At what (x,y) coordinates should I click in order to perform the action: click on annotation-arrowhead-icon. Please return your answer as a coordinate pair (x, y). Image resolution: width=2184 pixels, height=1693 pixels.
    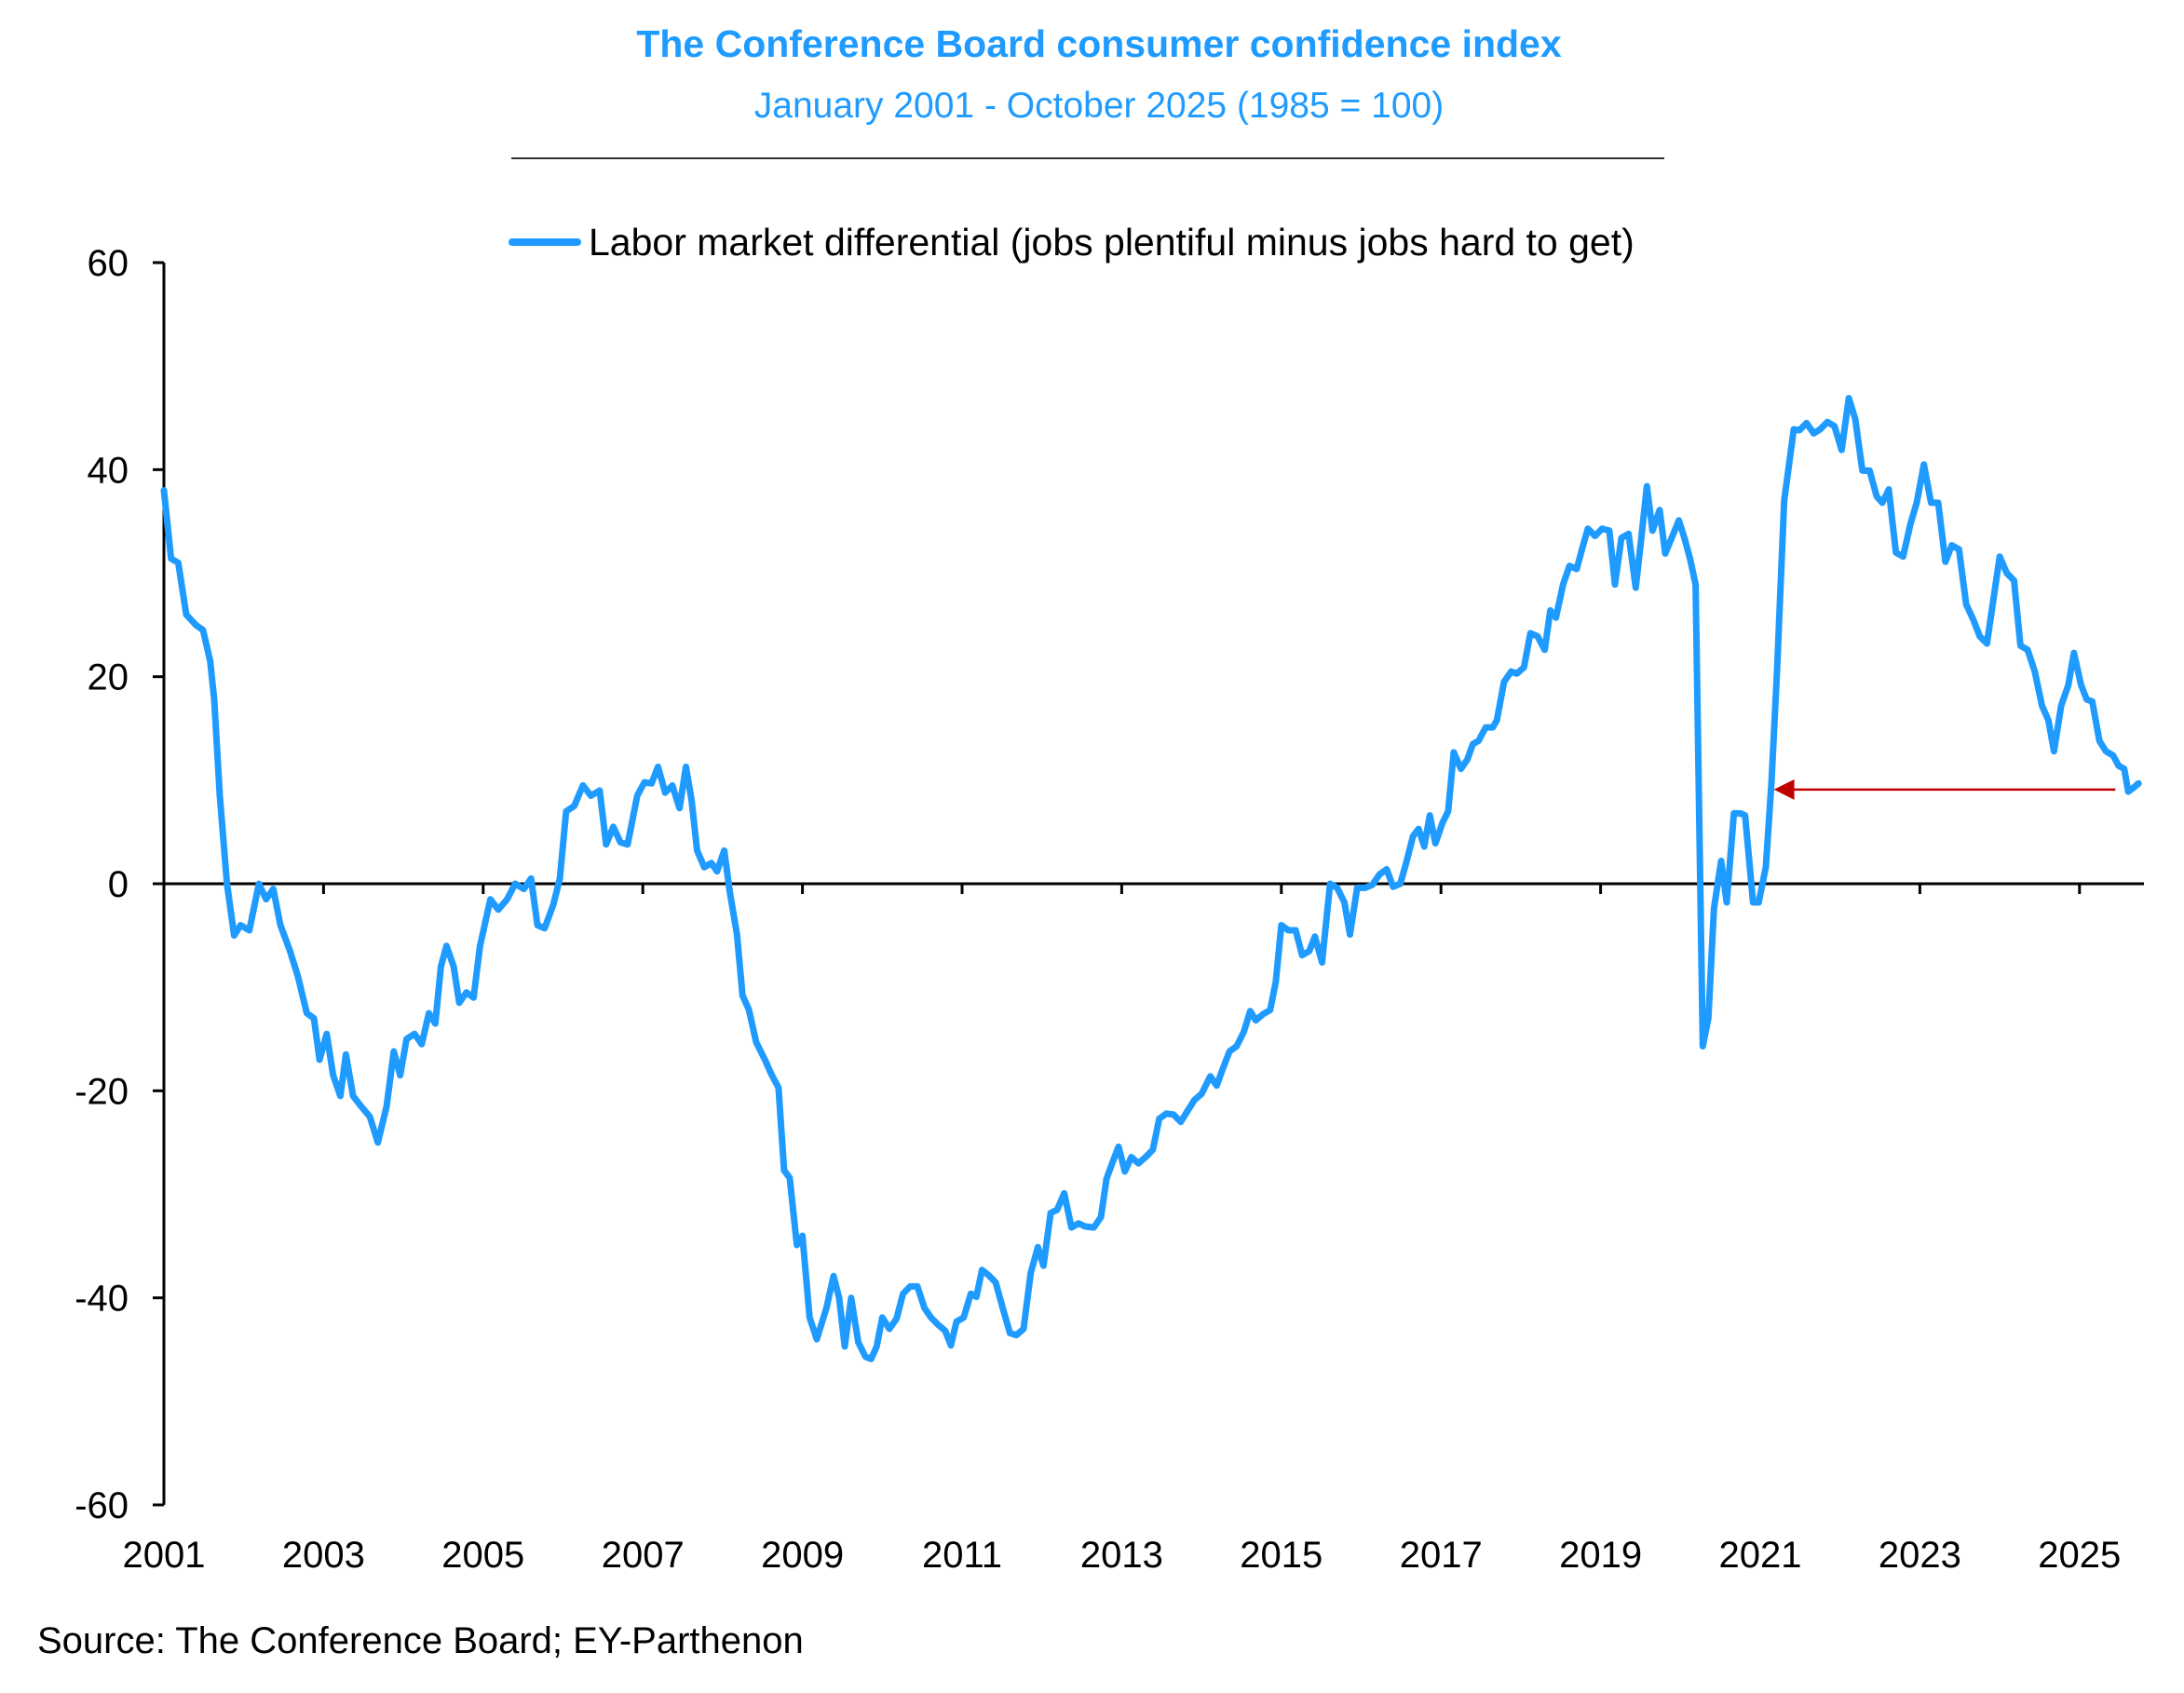
    Looking at the image, I should click on (1784, 789).